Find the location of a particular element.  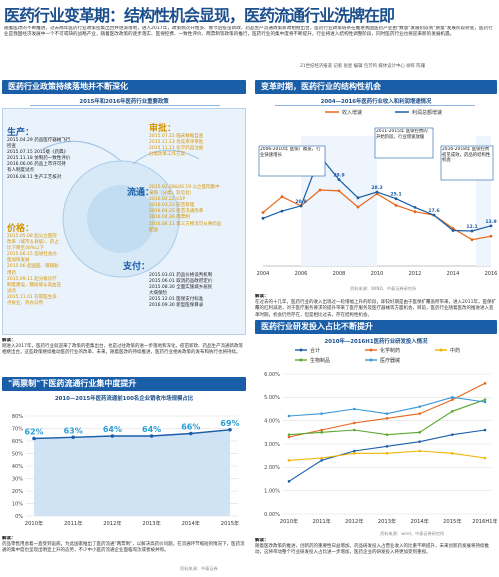

data-label: 29.9 is located at coordinates (338, 176).